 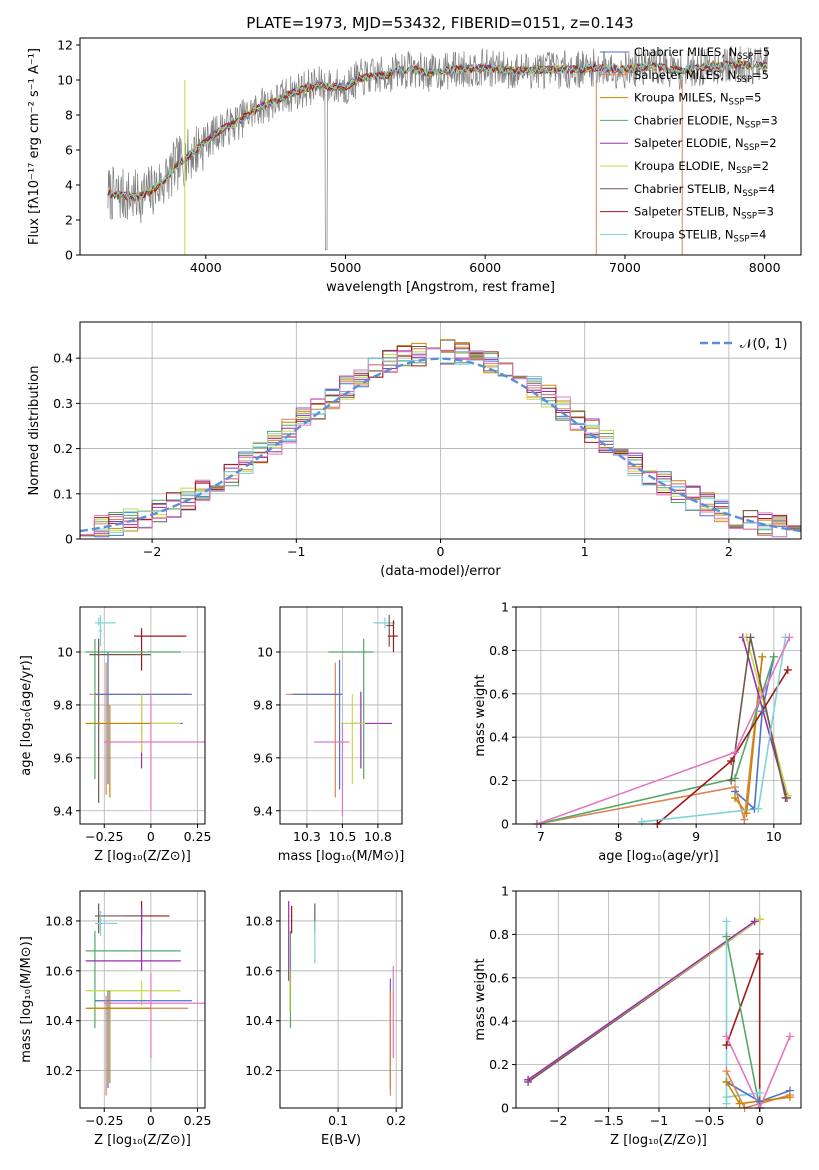 I want to click on legend-label: Kroupa STELIB, NSSP=4, so click(x=700, y=235).